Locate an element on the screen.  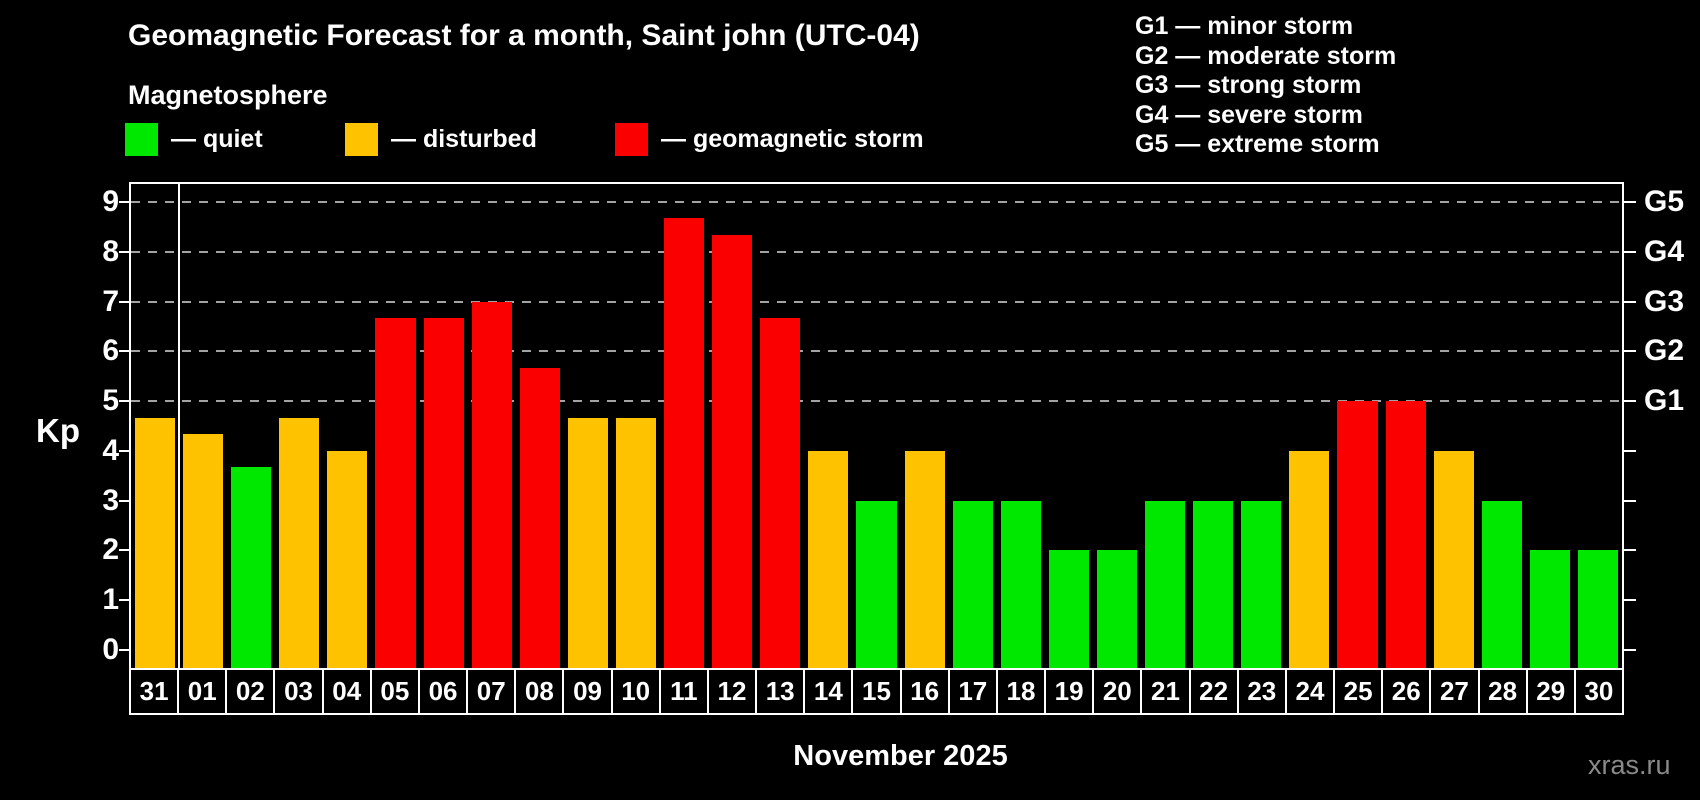
day-label-09: 09 is located at coordinates (587, 691).